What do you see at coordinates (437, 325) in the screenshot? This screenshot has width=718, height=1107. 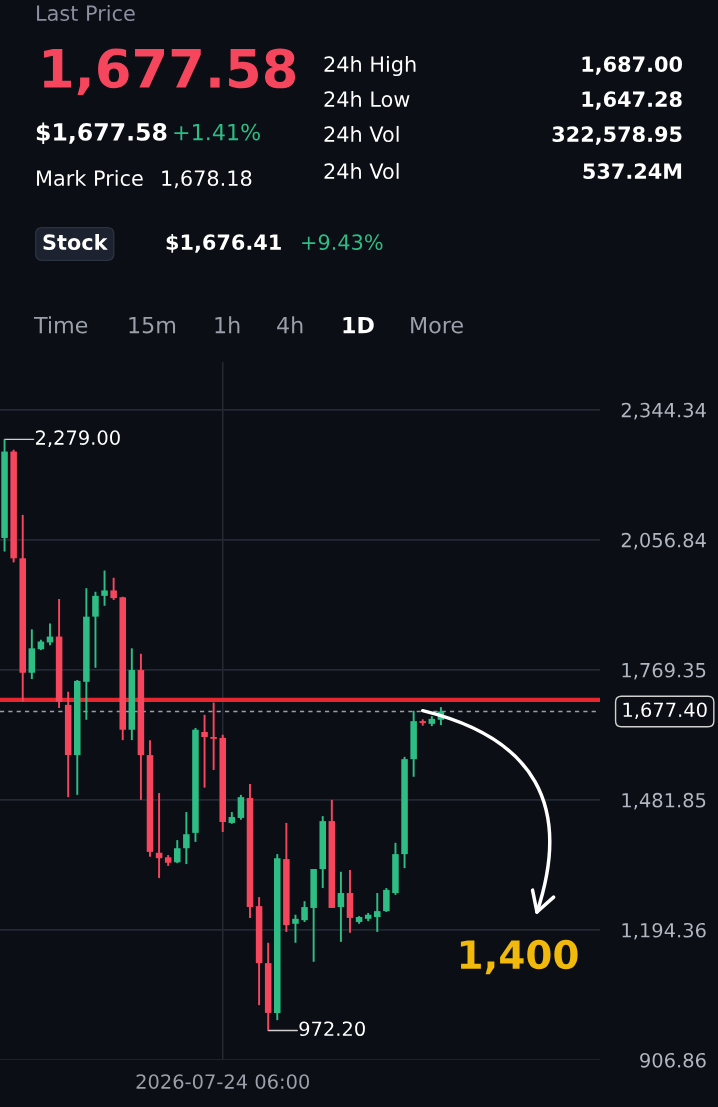 I see `text: More` at bounding box center [437, 325].